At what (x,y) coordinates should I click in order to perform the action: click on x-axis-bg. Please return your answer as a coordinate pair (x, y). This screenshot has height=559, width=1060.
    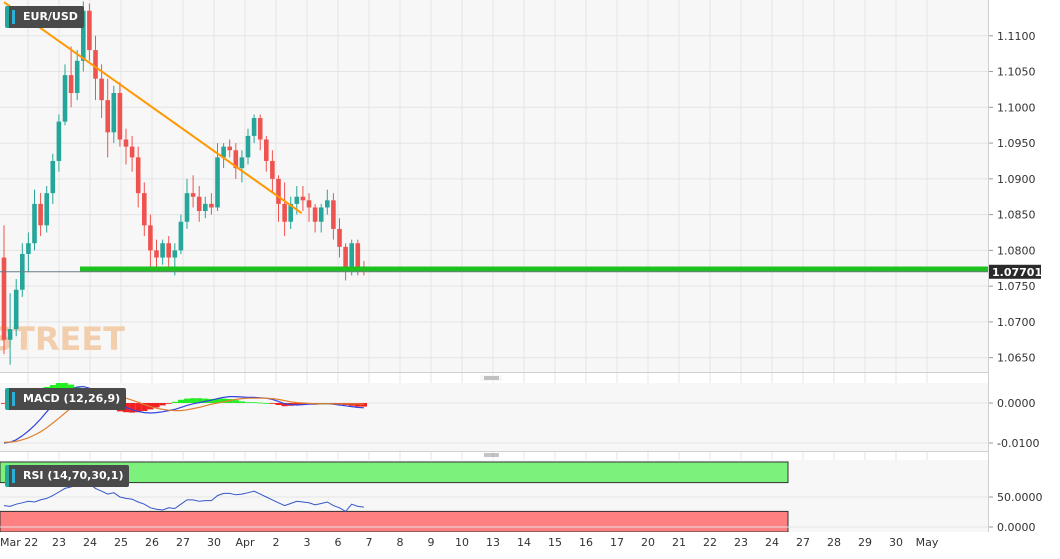
    Looking at the image, I should click on (530, 543).